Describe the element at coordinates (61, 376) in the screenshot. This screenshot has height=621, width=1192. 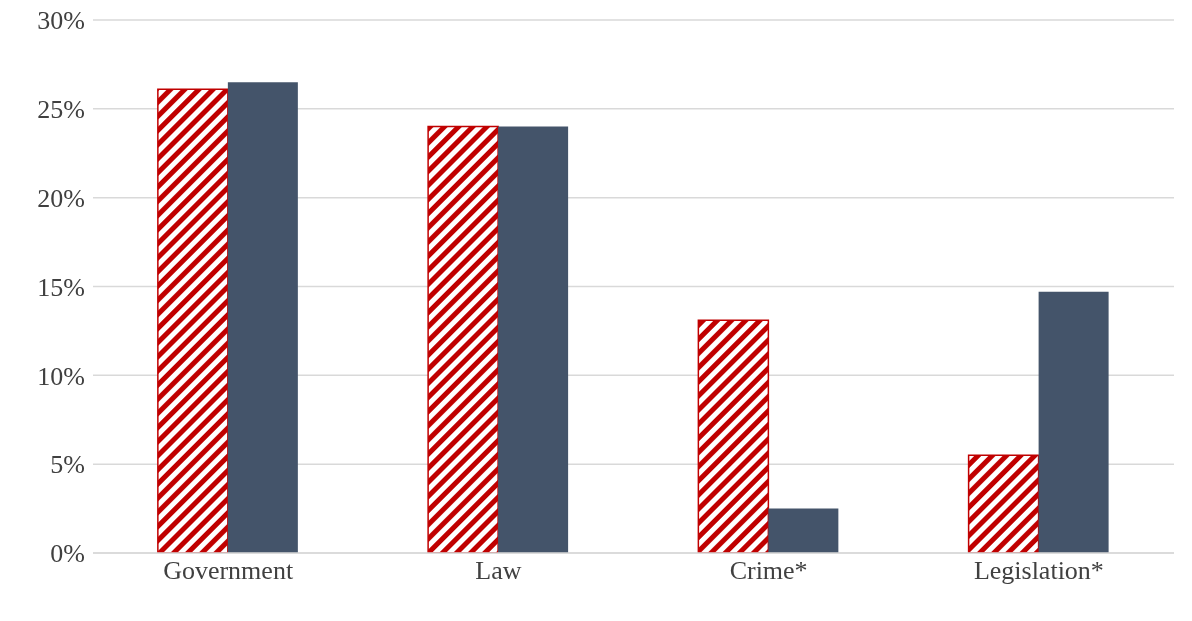
I see `y-tick-label: 10%` at that location.